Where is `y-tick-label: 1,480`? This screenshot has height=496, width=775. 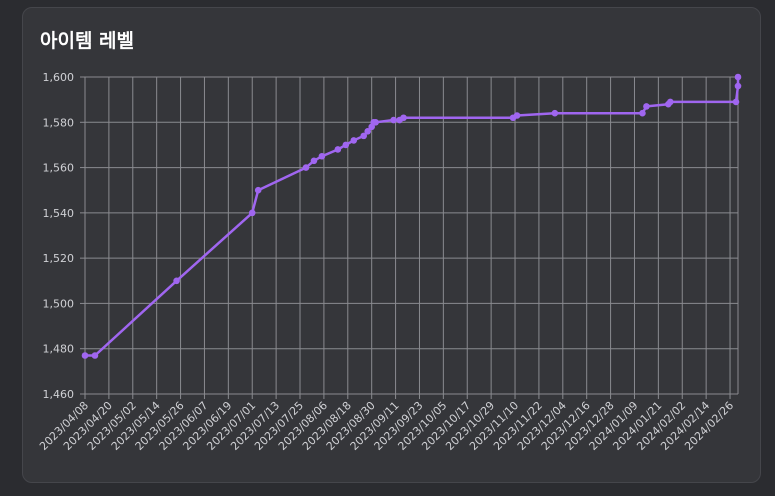
y-tick-label: 1,480 is located at coordinates (59, 349).